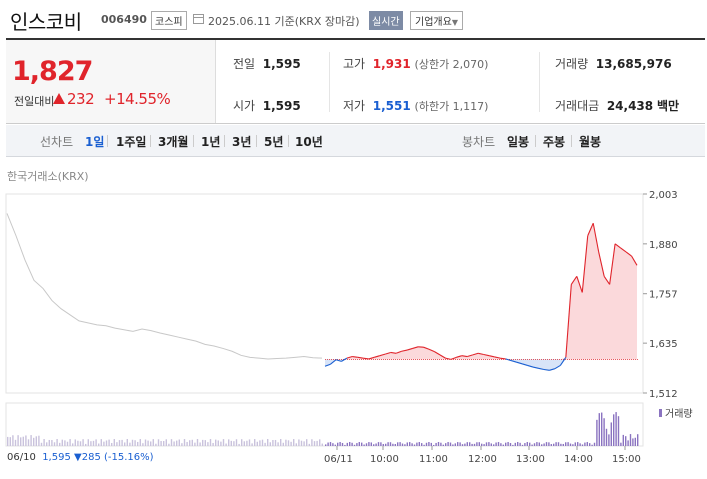  I want to click on realtime-button: 실시간, so click(386, 20).